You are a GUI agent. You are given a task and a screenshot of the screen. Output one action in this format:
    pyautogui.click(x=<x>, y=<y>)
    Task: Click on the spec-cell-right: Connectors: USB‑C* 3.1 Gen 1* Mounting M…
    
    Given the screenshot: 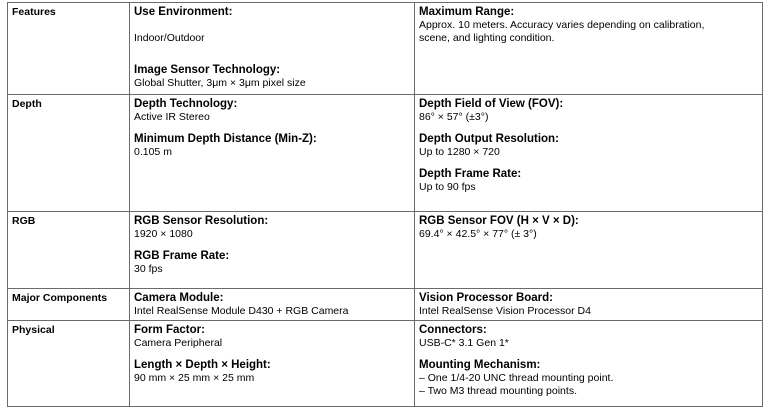 What is the action you would take?
    pyautogui.click(x=588, y=363)
    